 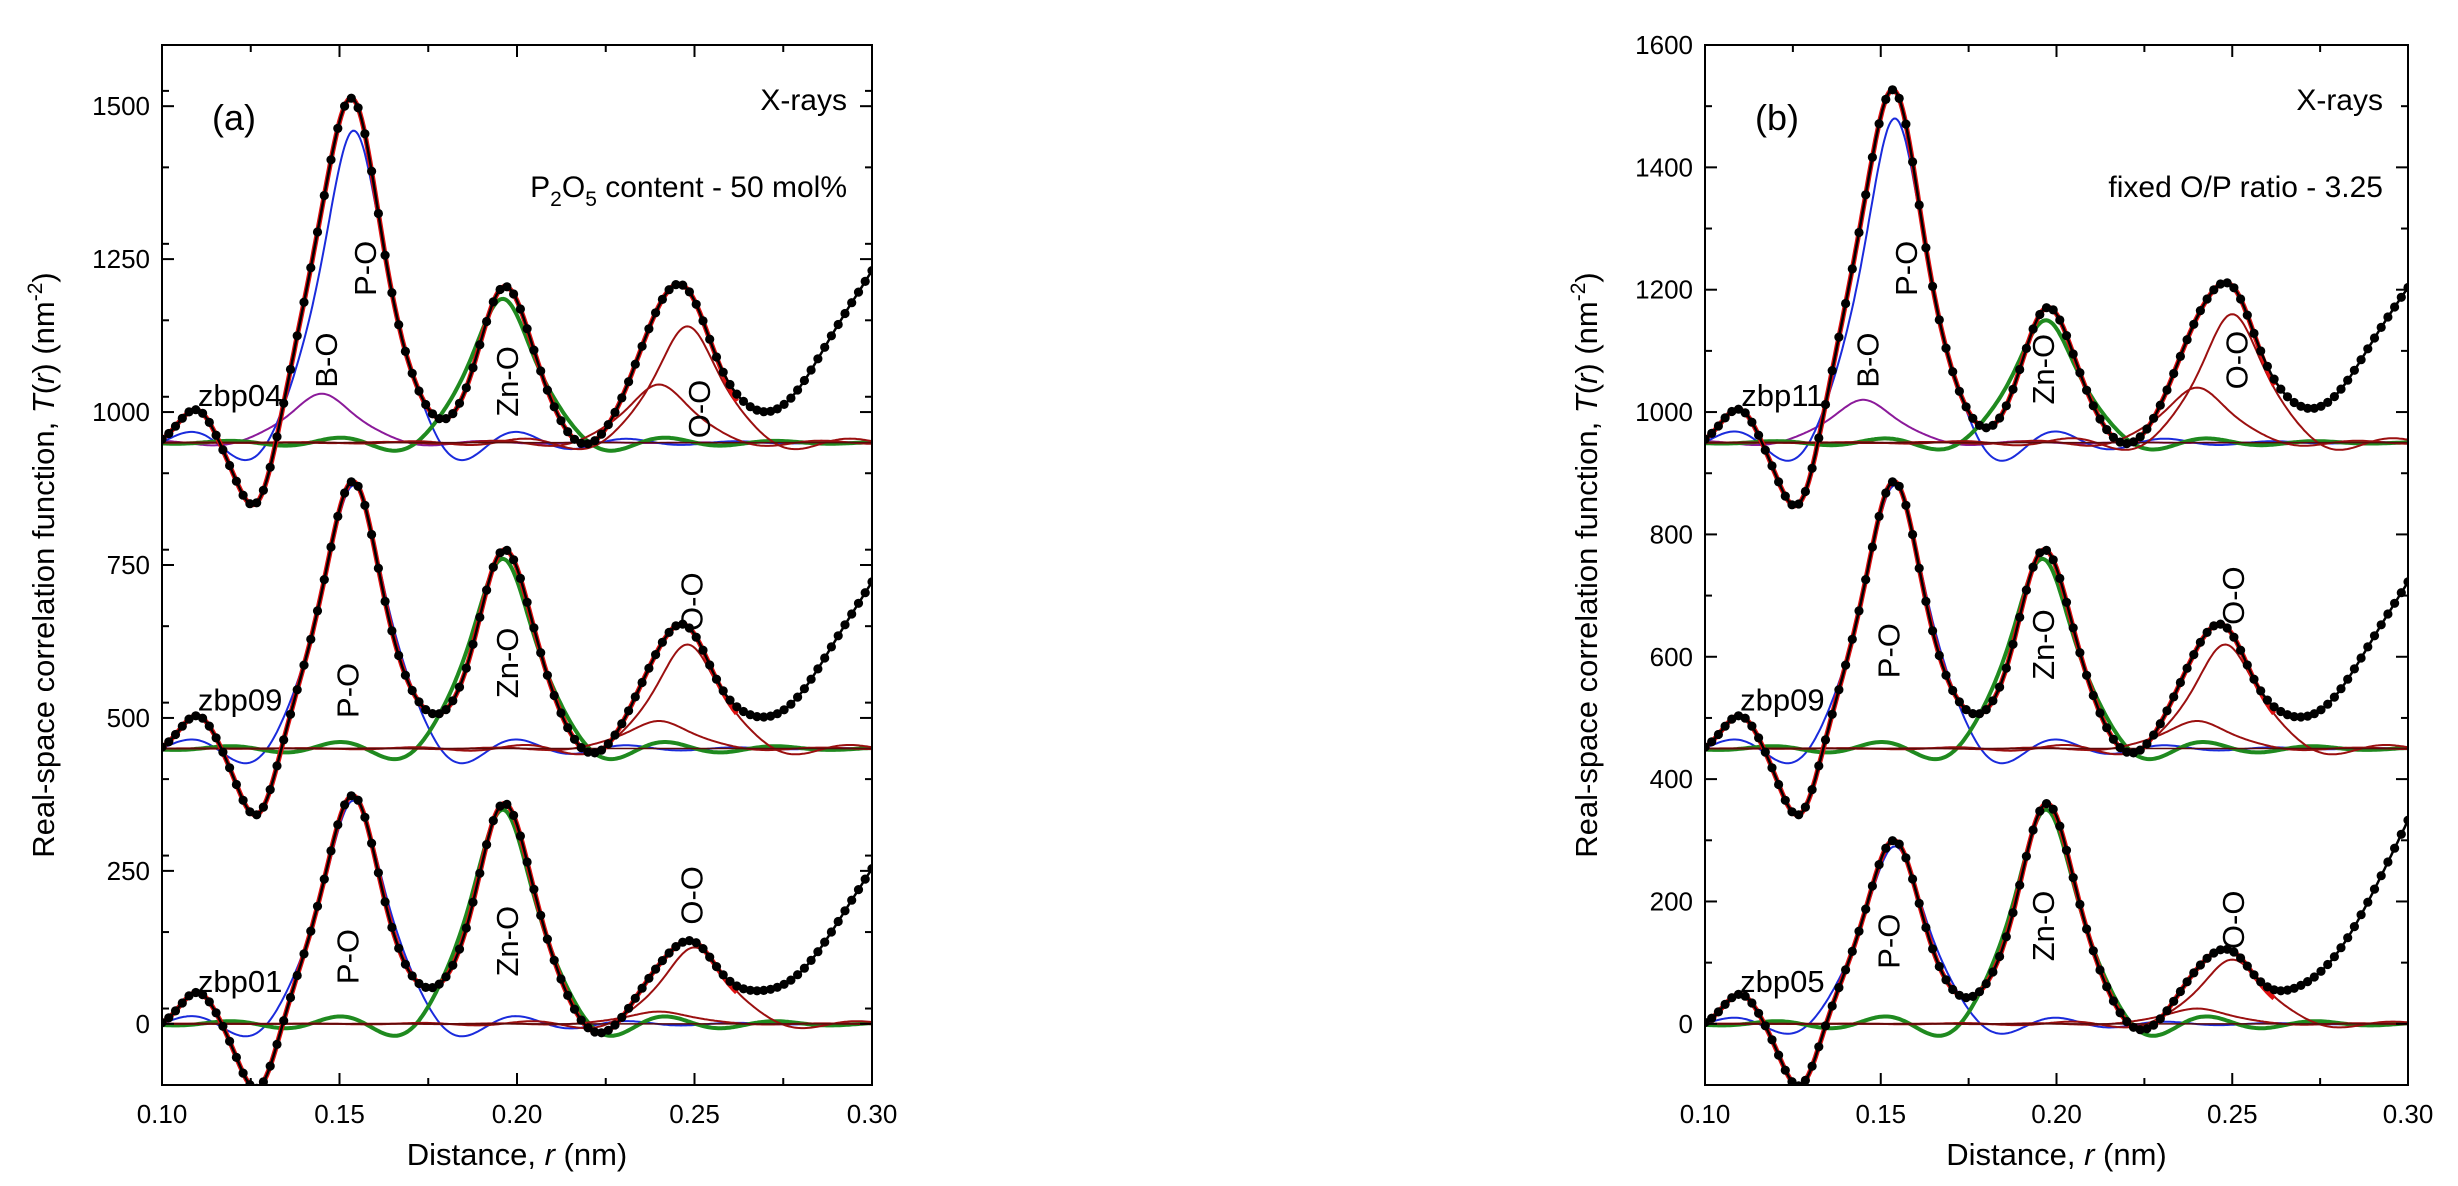 I want to click on y-tick-label: 400, so click(x=1671, y=779).